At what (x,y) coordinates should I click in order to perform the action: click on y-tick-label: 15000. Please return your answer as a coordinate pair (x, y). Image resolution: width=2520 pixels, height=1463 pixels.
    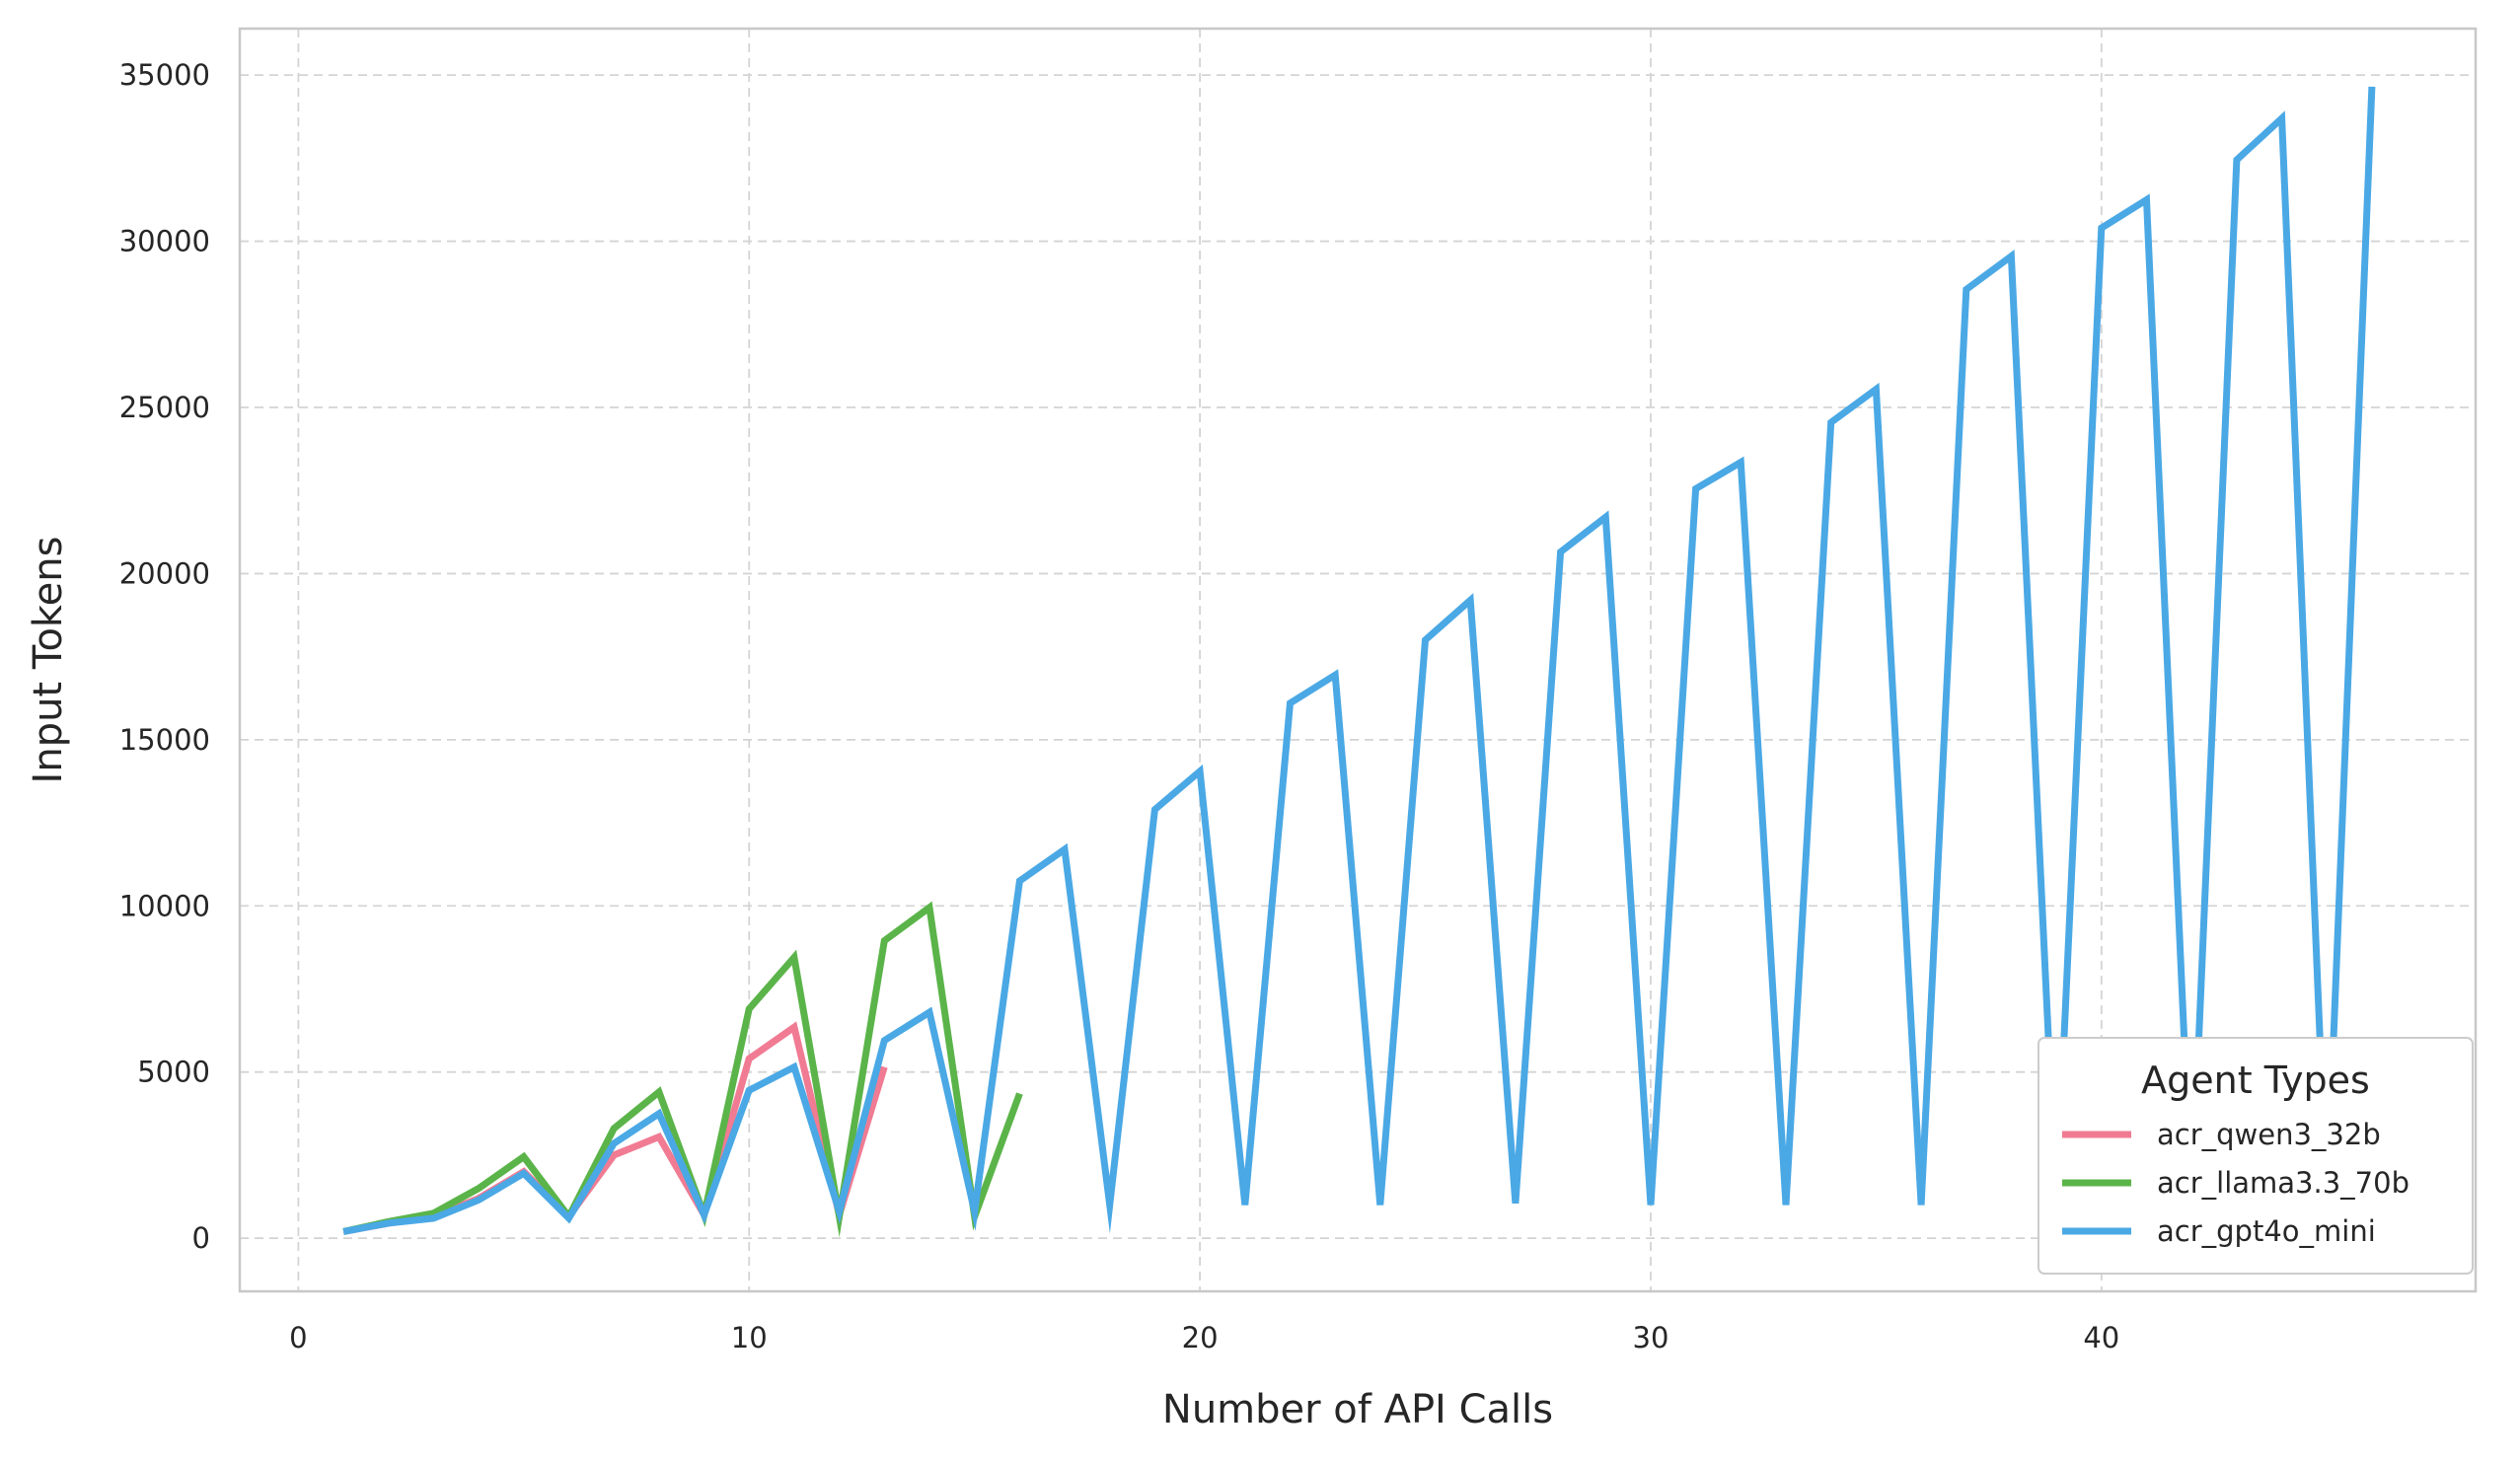
    Looking at the image, I should click on (164, 740).